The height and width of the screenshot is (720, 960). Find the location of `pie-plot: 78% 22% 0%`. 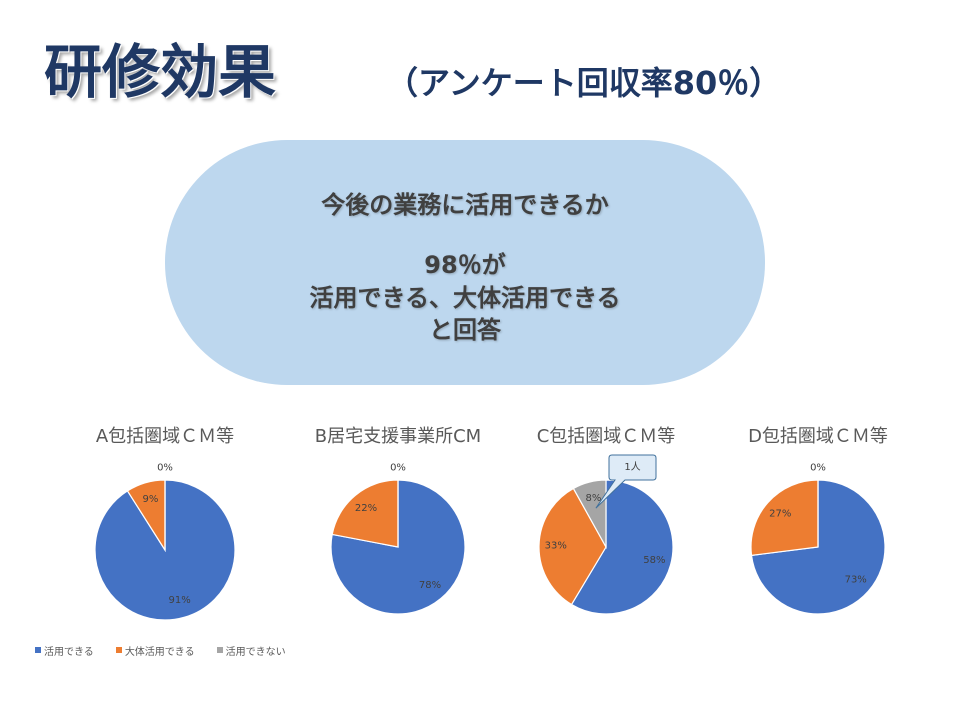

pie-plot: 78% 22% 0% is located at coordinates (398, 539).